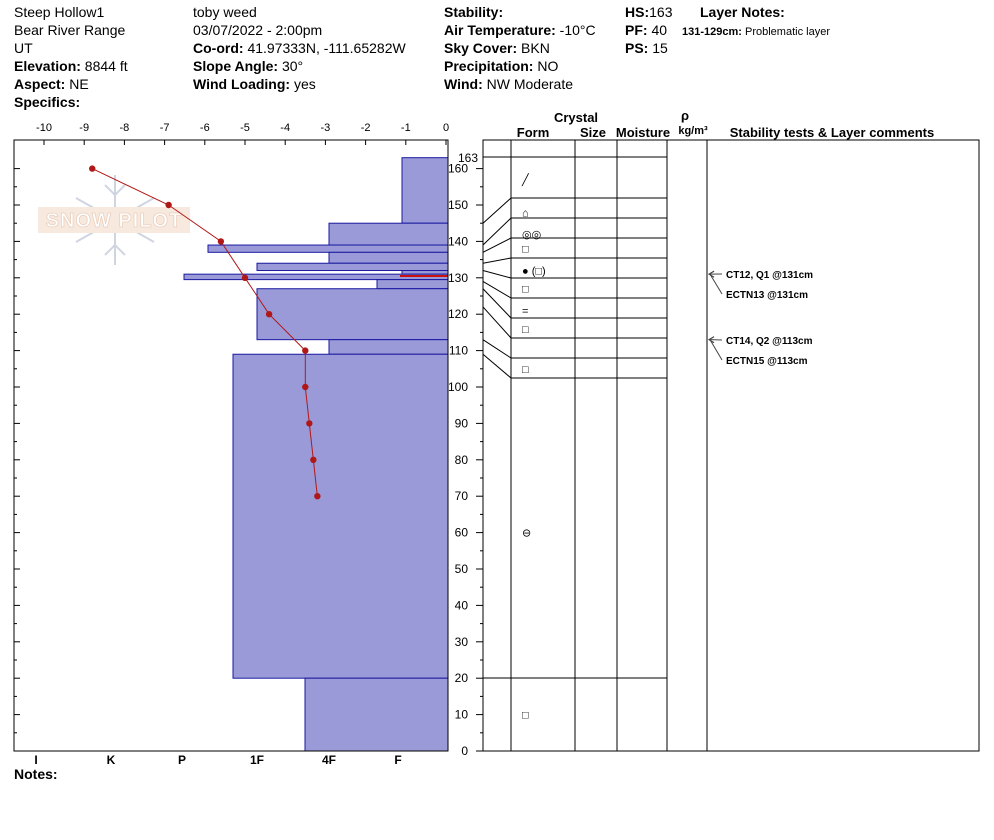  I want to click on height-tick-label: 50, so click(462, 569).